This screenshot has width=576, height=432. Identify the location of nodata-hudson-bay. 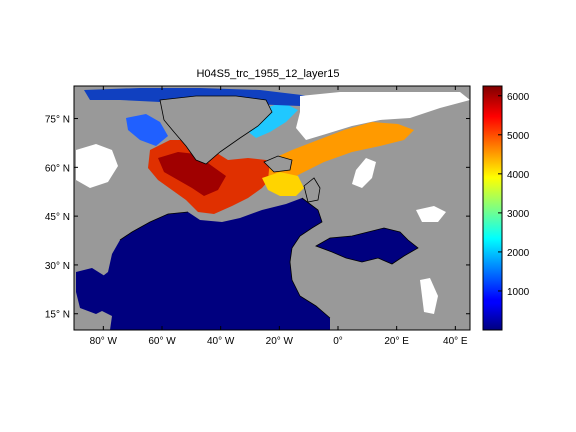
(97, 166).